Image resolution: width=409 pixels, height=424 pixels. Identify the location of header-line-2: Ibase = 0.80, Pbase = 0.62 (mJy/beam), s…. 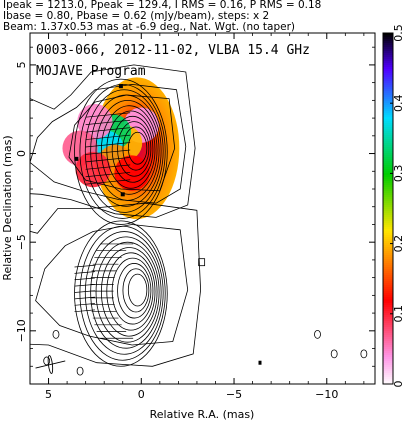
(136, 16).